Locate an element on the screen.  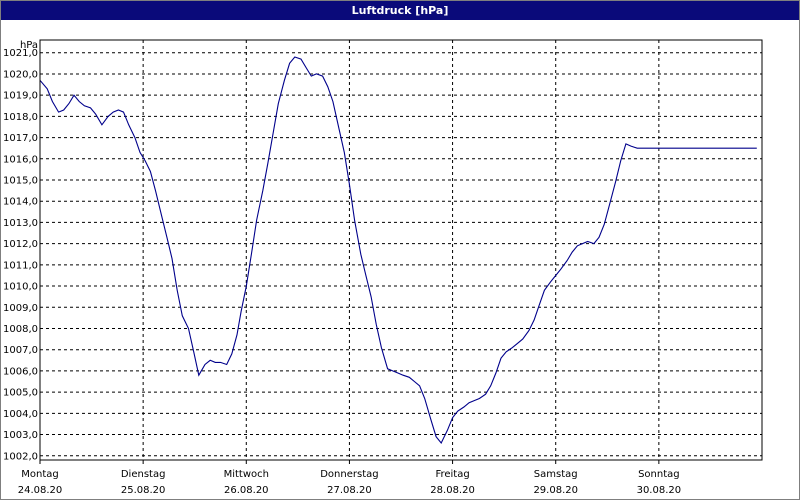
x-tick-day-label: Samstag is located at coordinates (556, 474).